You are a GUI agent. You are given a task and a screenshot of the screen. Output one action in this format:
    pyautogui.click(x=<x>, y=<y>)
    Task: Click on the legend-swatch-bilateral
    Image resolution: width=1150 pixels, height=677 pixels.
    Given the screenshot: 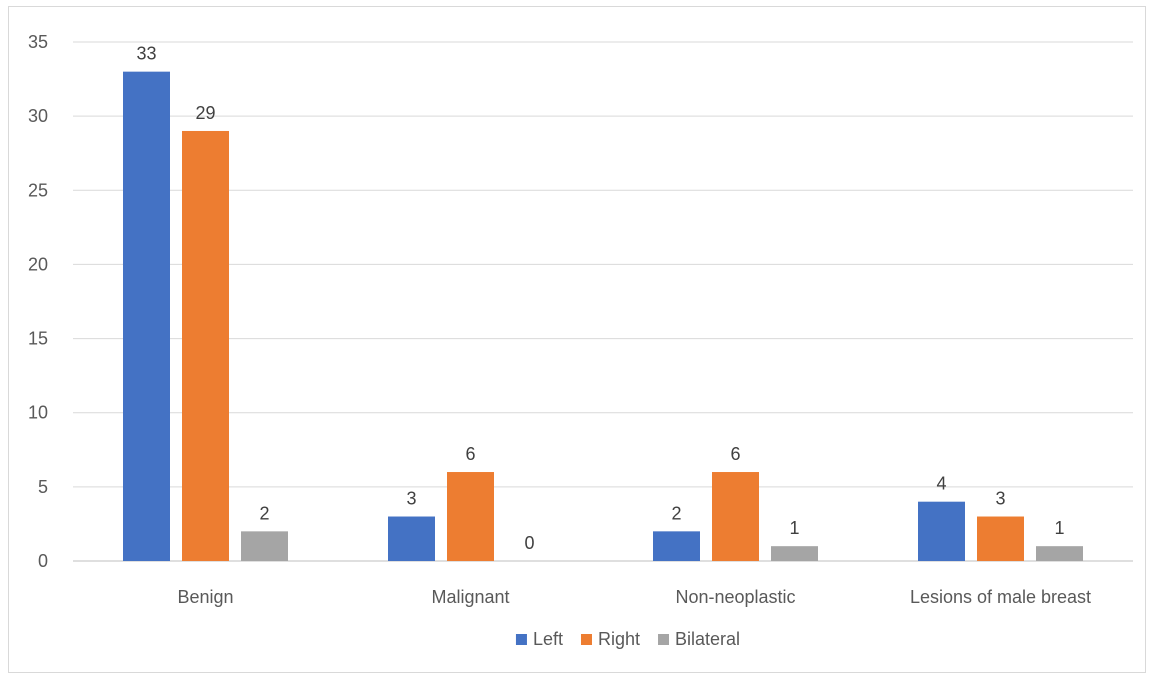 What is the action you would take?
    pyautogui.click(x=664, y=639)
    